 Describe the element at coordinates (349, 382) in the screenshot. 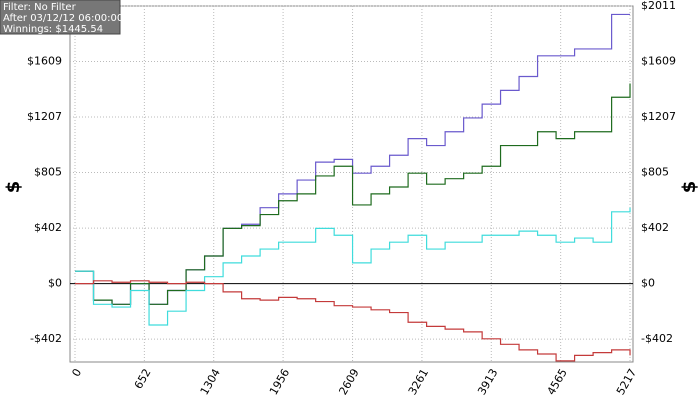

I see `x-tick-label: 2609` at that location.